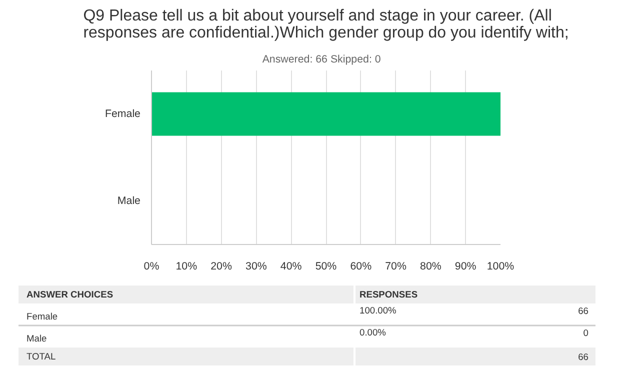 This screenshot has height=368, width=635. I want to click on text: 0, so click(586, 333).